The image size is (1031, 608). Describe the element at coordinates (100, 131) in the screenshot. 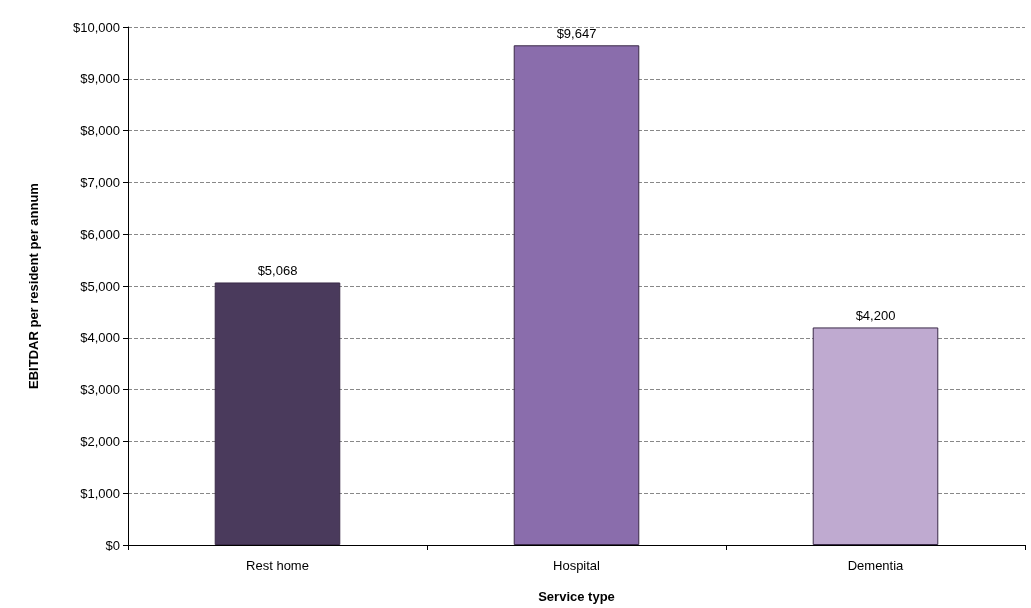

I see `y-tick-label: $8,000` at that location.